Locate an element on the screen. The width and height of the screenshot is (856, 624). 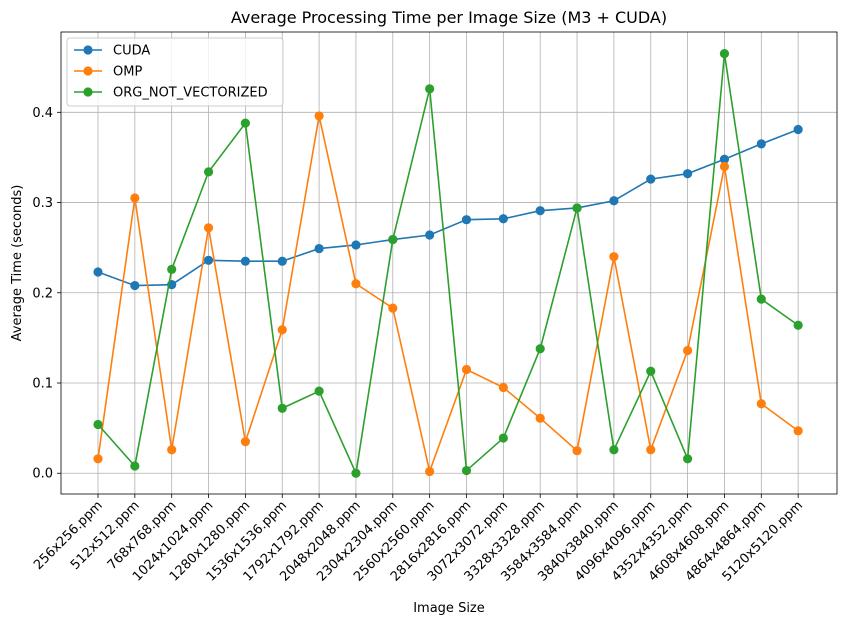
y-axis: 0.0 0.1 0.2 0.3 0.4 is located at coordinates (46, 294).